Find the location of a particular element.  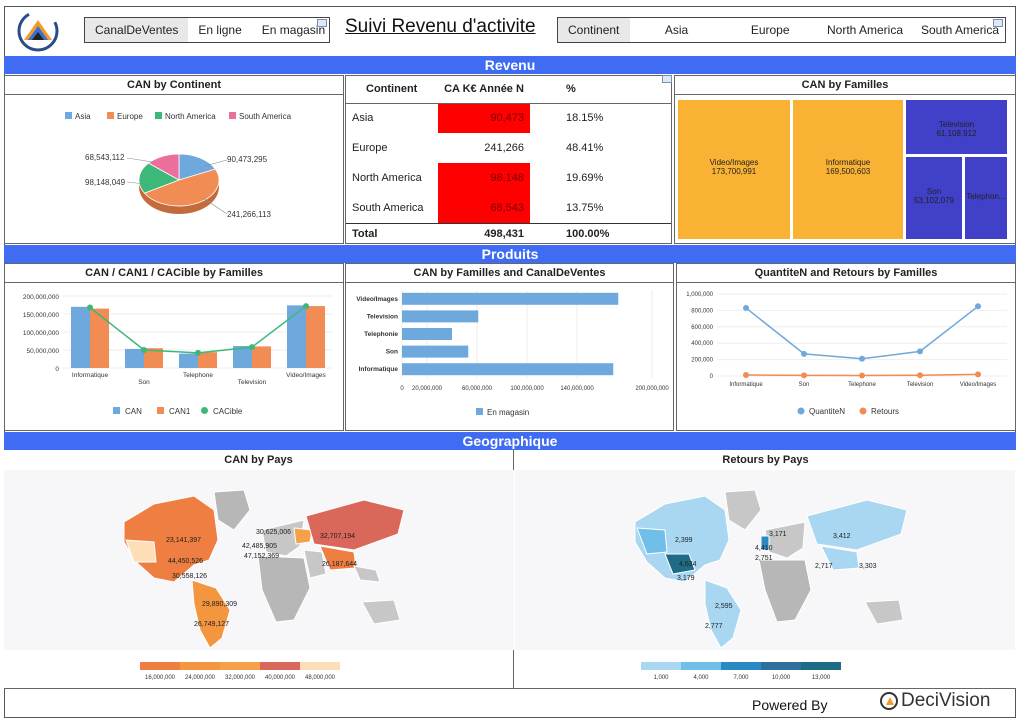

legend-swatch-europe is located at coordinates (110, 115).